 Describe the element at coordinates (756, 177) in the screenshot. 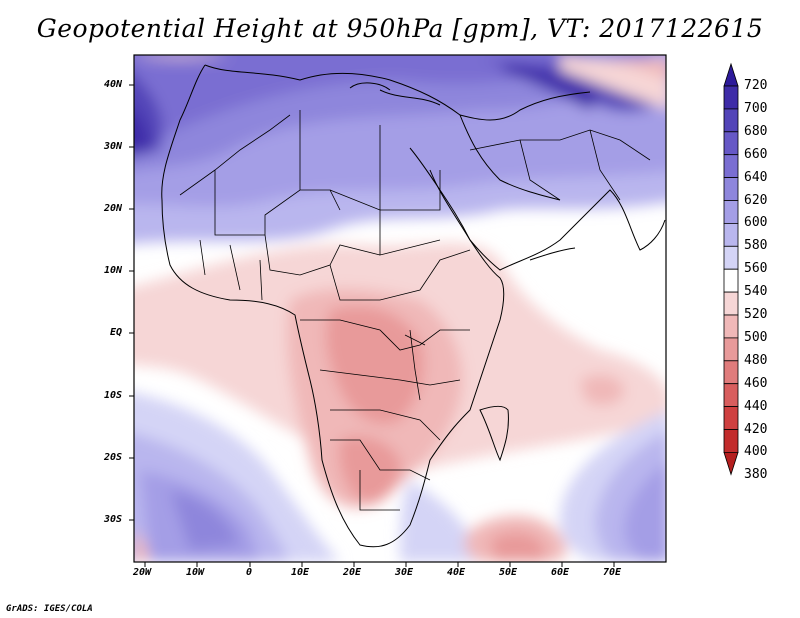

I see `colorbar-level-label: 640` at that location.